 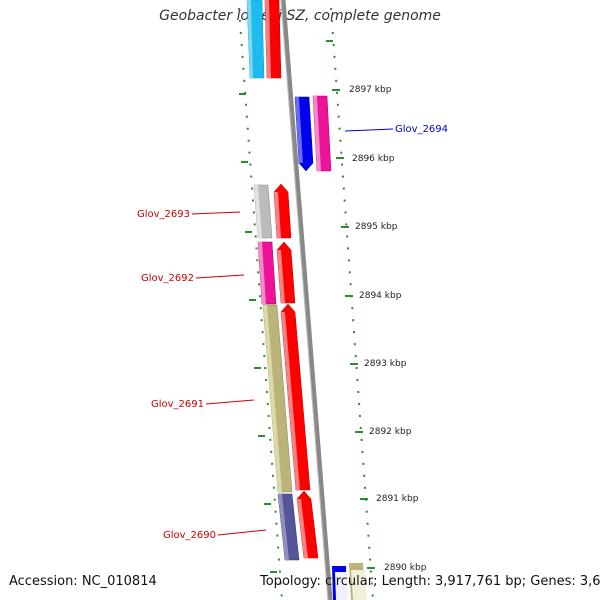 I want to click on gene-glov-2692-magenta, so click(x=267, y=273).